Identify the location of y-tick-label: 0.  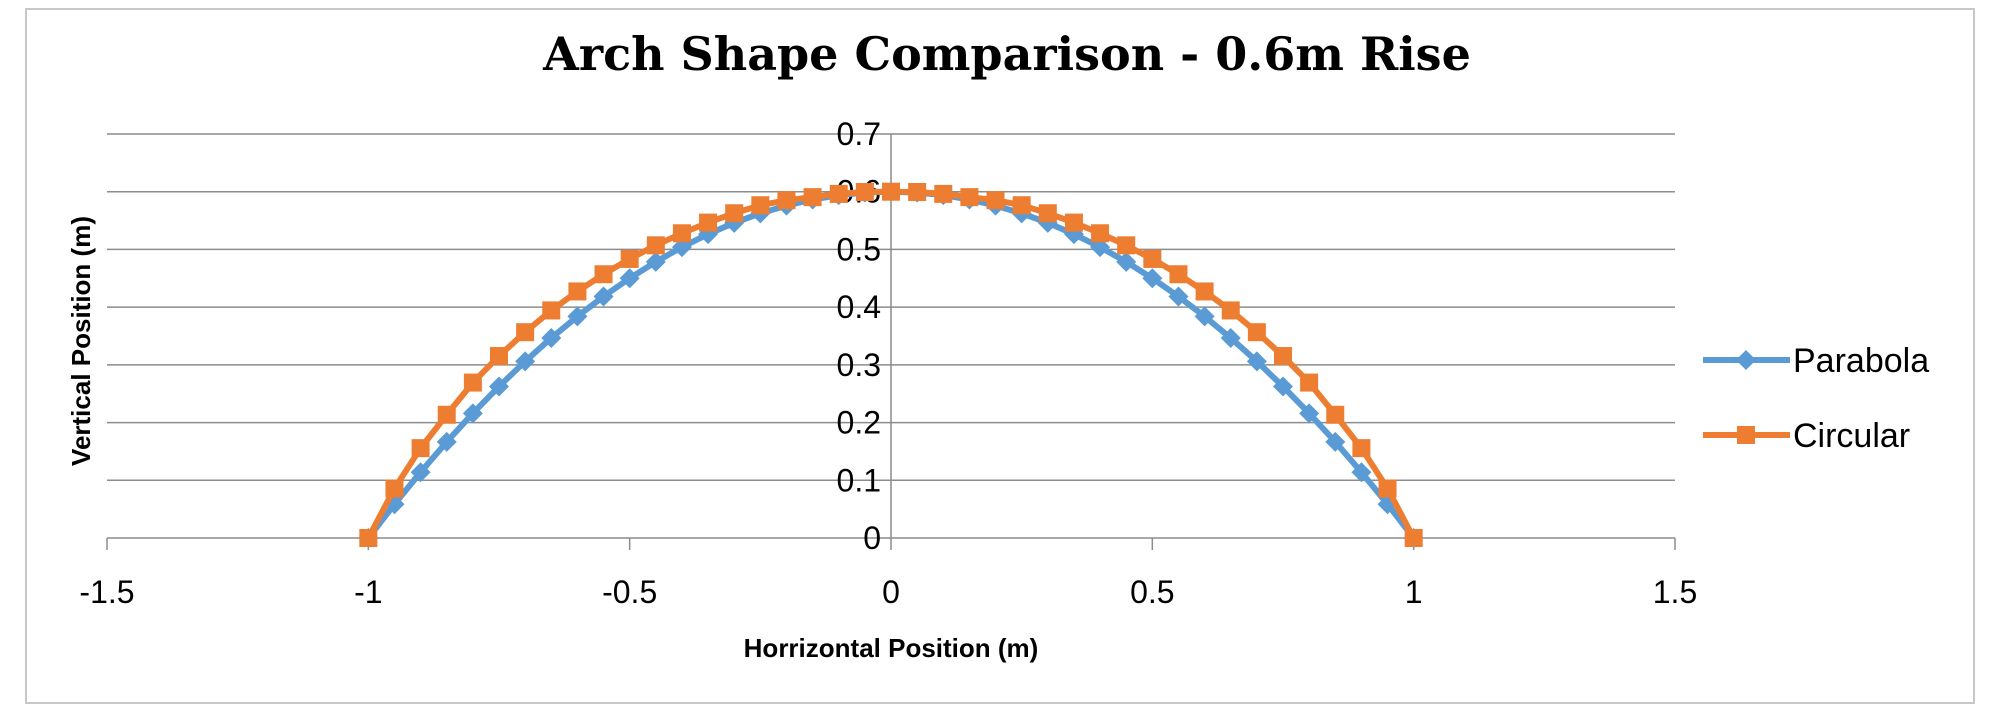
(872, 538).